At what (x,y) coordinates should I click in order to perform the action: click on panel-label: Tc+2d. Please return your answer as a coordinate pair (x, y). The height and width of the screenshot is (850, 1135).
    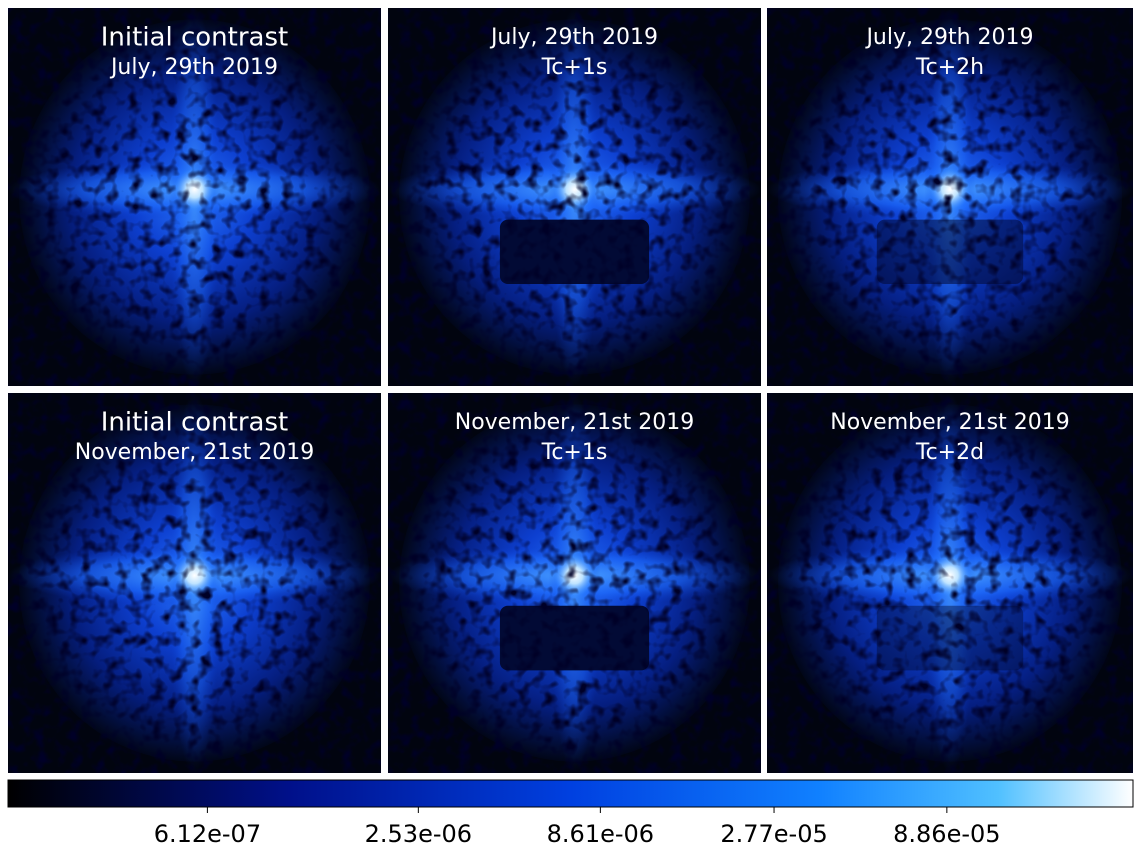
    Looking at the image, I should click on (949, 452).